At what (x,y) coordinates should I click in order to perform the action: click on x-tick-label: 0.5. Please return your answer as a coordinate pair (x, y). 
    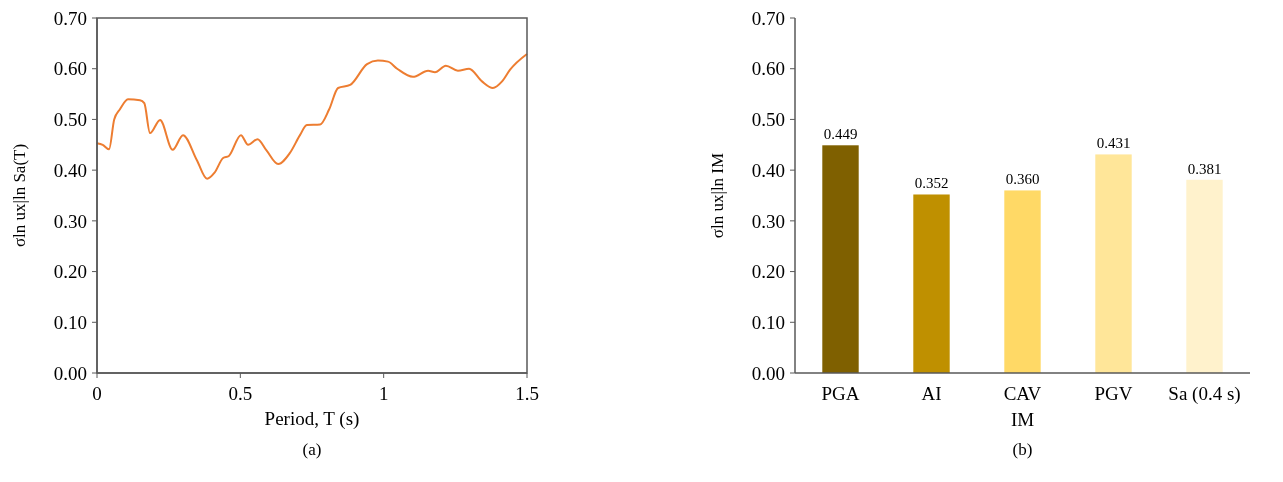
    Looking at the image, I should click on (240, 393).